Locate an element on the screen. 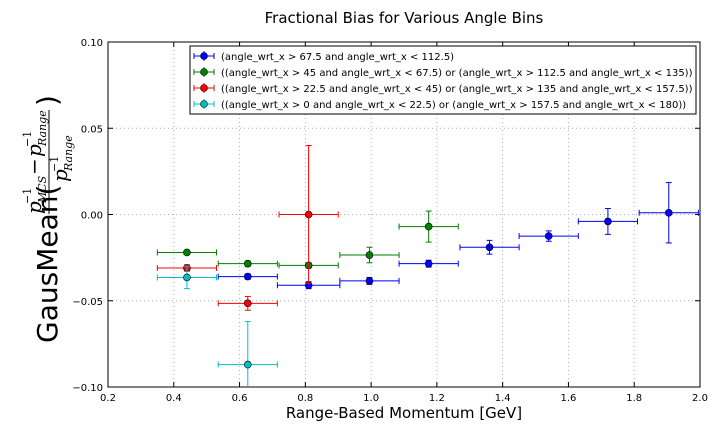 The height and width of the screenshot is (432, 720). y-label-prefix: GausMean( is located at coordinates (47, 264).